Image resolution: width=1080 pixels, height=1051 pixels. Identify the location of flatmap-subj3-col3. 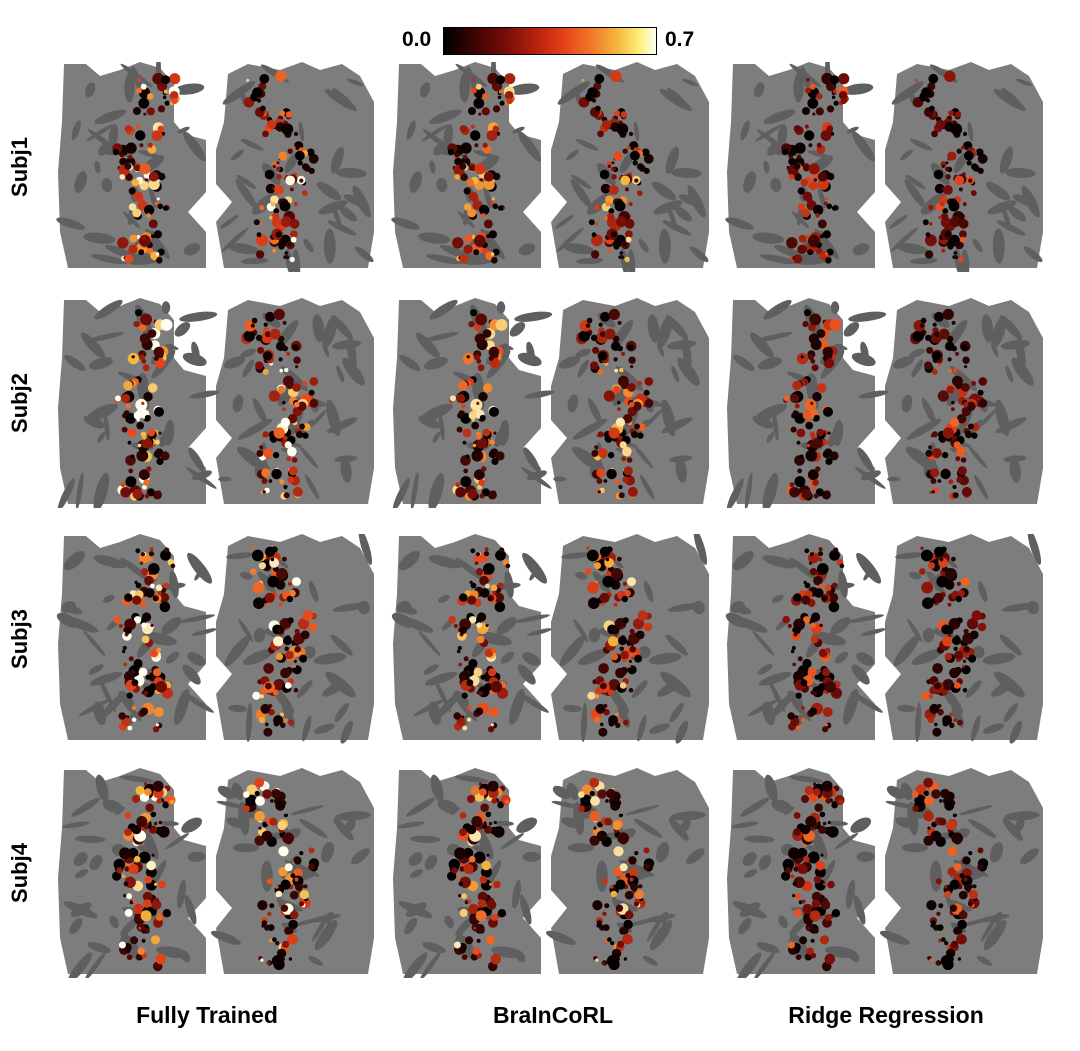
(886, 639).